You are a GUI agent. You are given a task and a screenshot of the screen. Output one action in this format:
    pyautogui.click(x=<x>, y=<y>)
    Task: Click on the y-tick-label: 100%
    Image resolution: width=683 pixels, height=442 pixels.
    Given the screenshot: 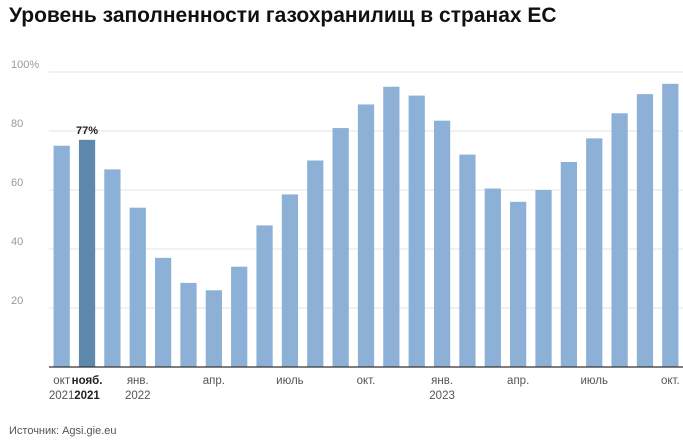 What is the action you would take?
    pyautogui.click(x=25, y=65)
    